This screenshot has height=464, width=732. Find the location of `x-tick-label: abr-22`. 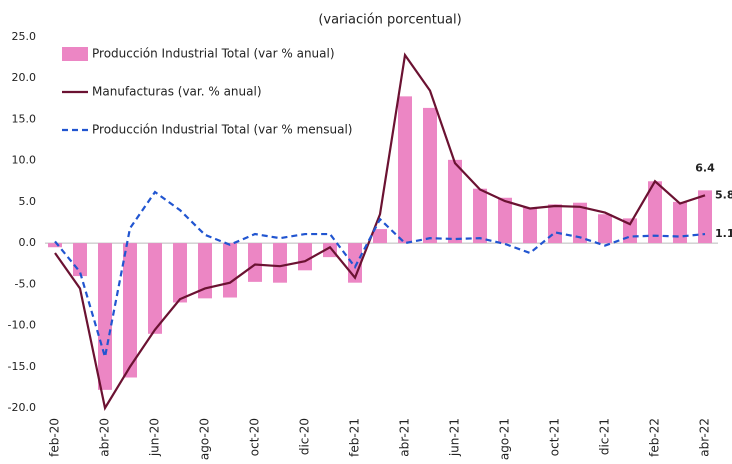

x-tick-label: abr-22 is located at coordinates (705, 437).